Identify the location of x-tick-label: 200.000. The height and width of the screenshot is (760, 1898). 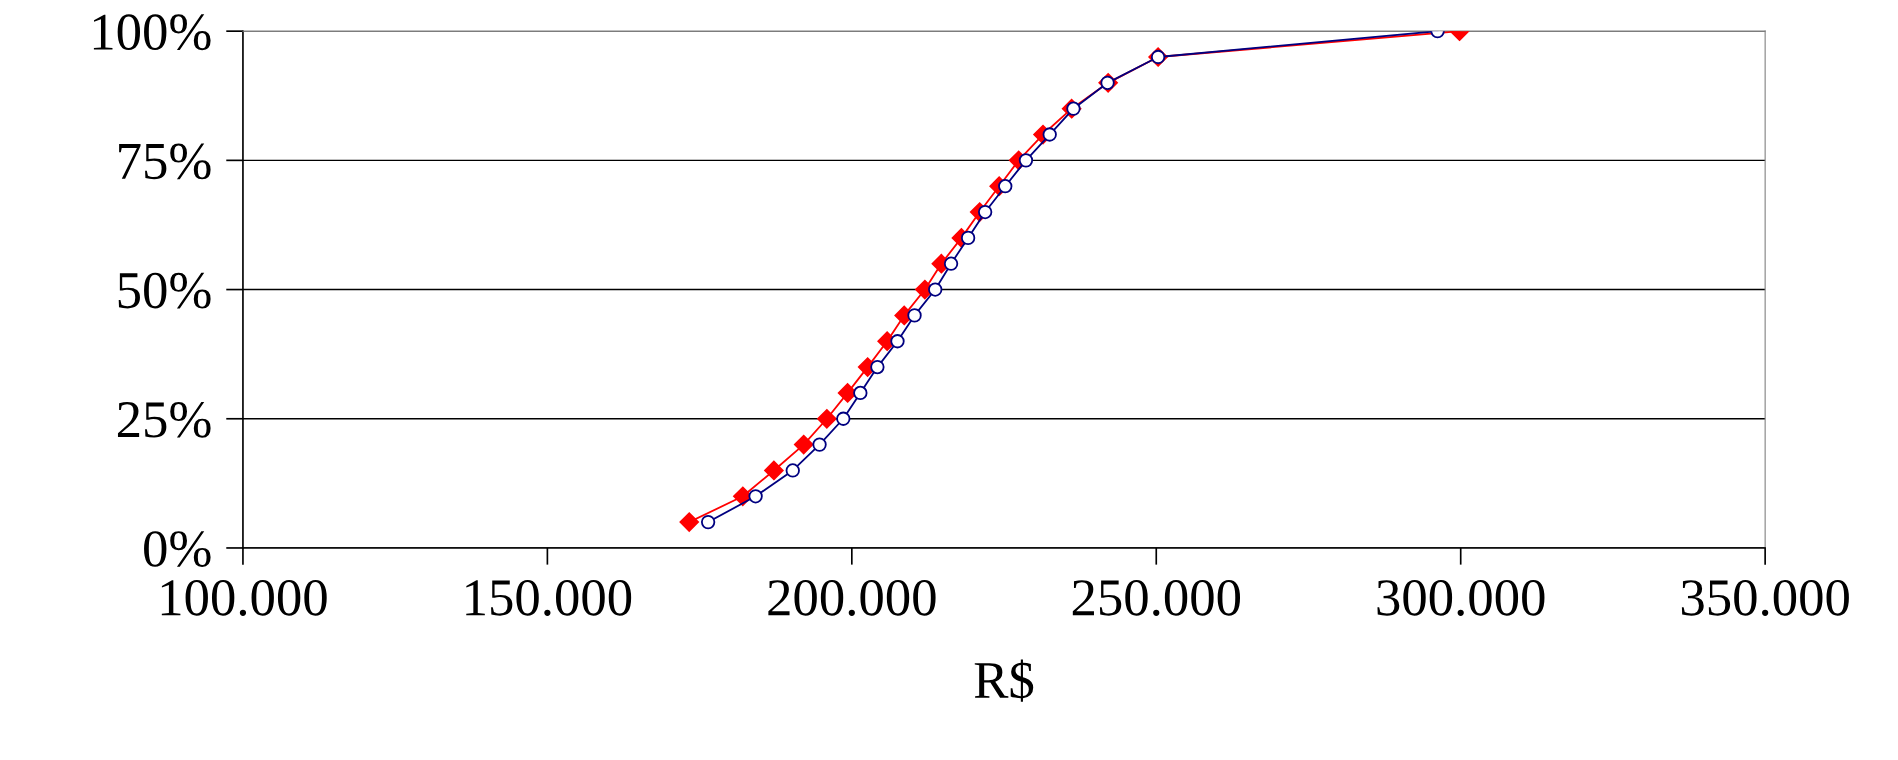
(852, 598).